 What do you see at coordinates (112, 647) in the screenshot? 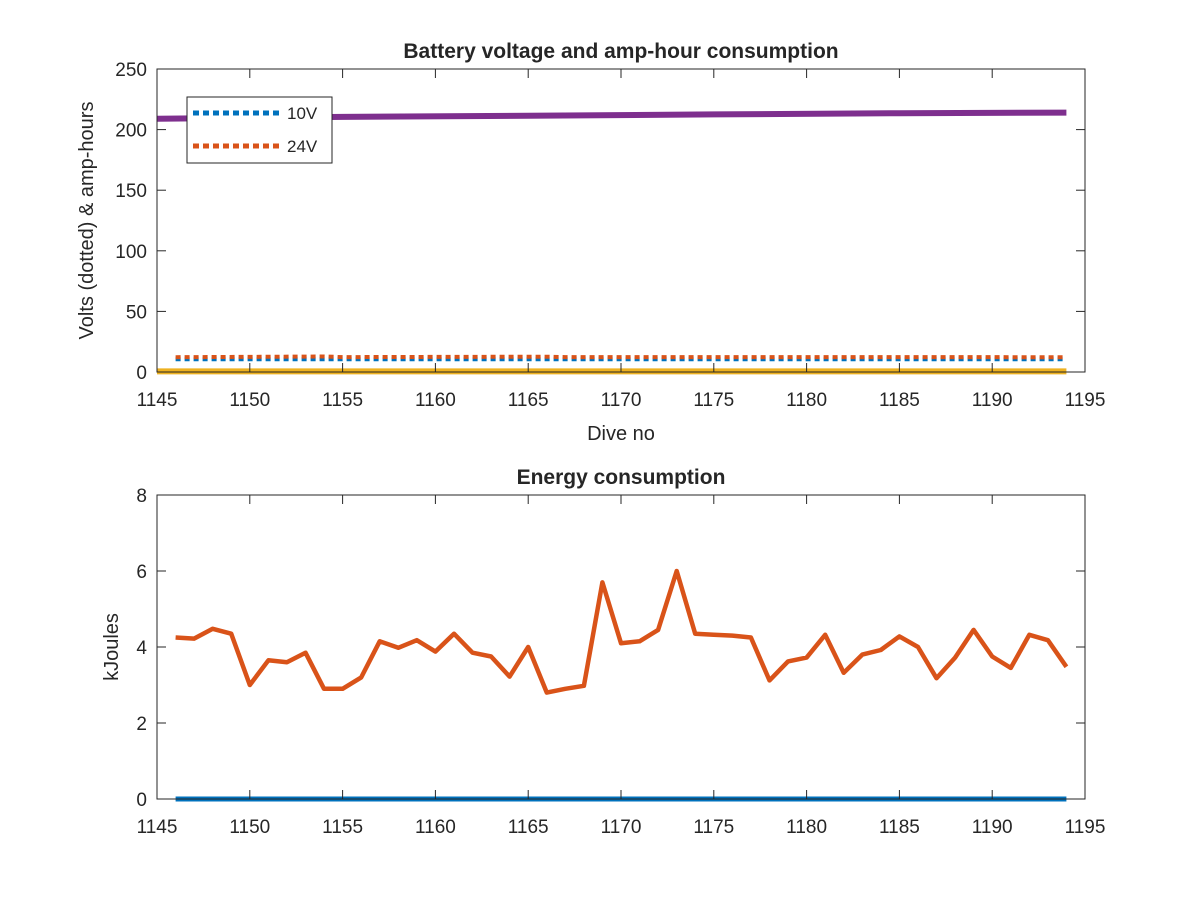
I see `y-axis-label: kJoules` at bounding box center [112, 647].